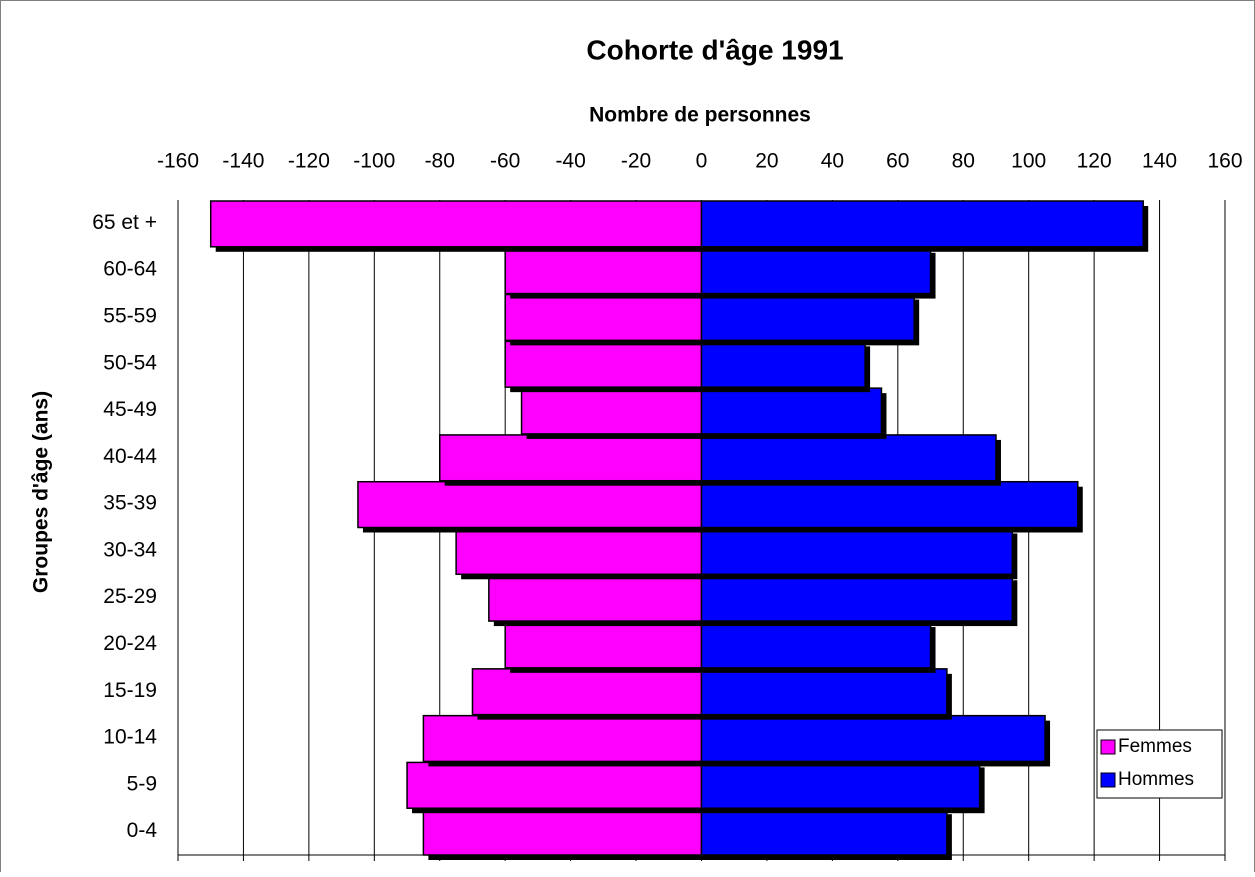 The height and width of the screenshot is (877, 1255). Describe the element at coordinates (130, 596) in the screenshot. I see `y-tick-label: 25-29` at that location.